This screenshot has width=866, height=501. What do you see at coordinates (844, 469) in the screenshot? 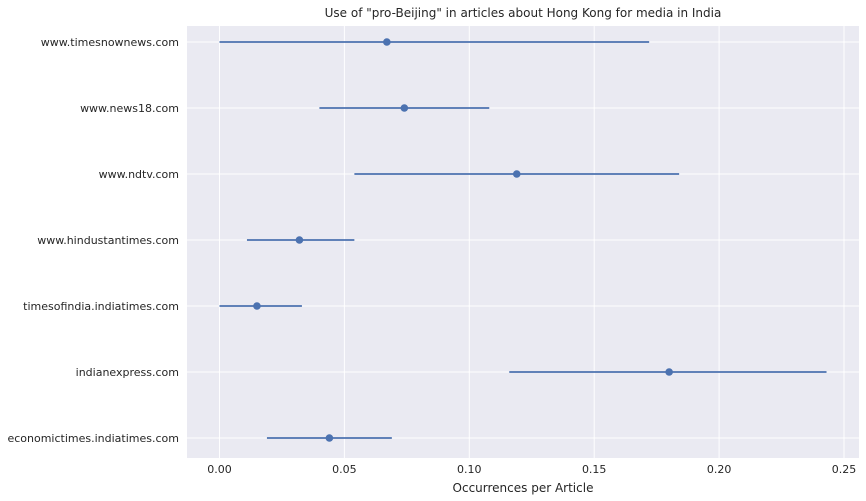
I see `x-tick-label: 0.25` at bounding box center [844, 469].